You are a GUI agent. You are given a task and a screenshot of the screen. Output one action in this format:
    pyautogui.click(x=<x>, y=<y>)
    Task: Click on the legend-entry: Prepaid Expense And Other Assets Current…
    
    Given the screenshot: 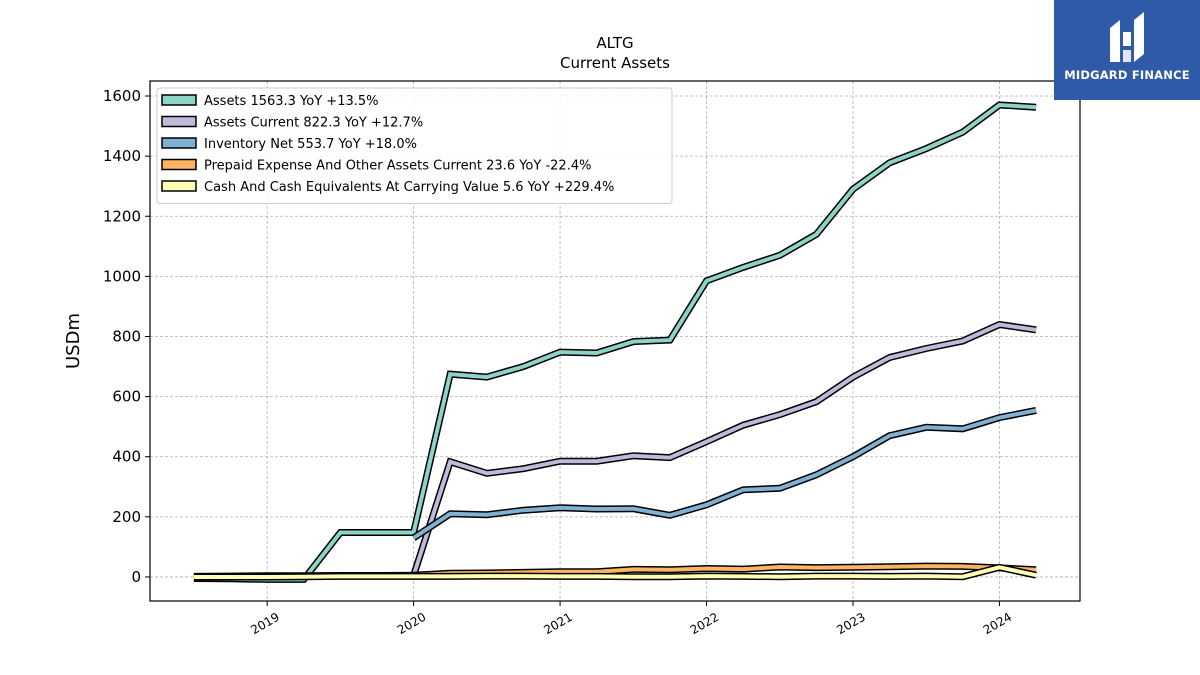 What is the action you would take?
    pyautogui.click(x=397, y=166)
    